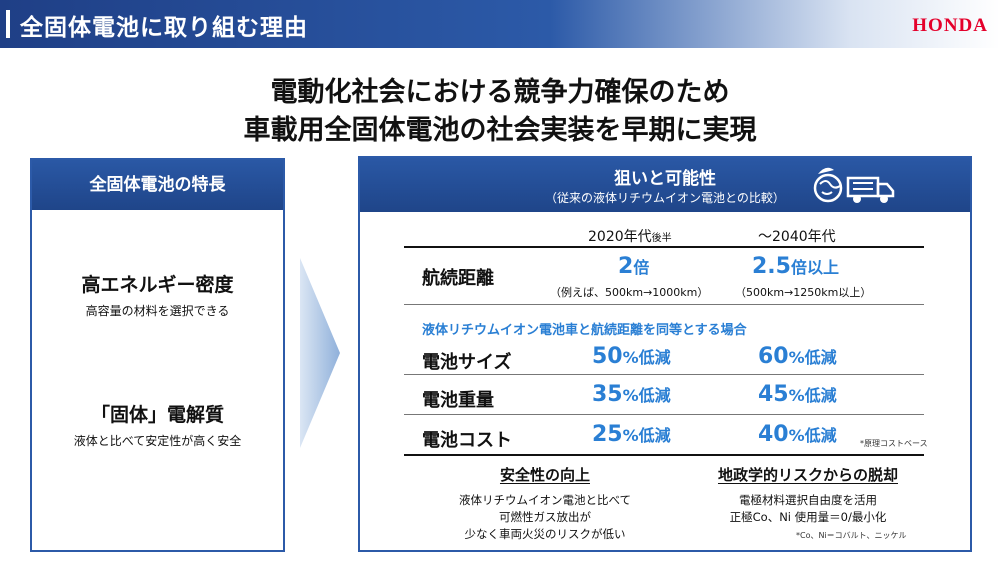 The image size is (1000, 562). What do you see at coordinates (544, 475) in the screenshot?
I see `safety-title: 安全性の向上` at bounding box center [544, 475].